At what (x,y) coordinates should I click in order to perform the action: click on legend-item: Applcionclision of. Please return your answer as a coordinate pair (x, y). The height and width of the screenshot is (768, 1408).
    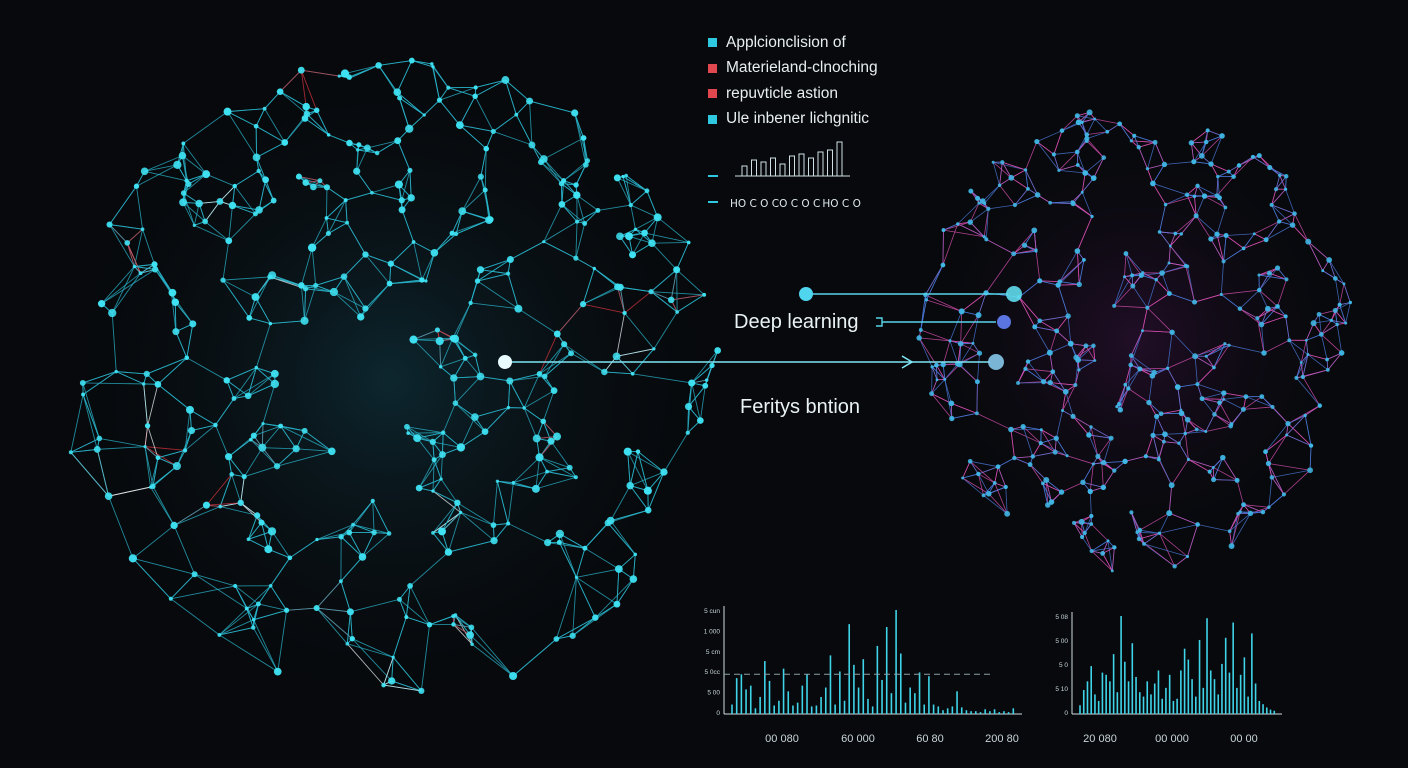
    Looking at the image, I should click on (793, 43).